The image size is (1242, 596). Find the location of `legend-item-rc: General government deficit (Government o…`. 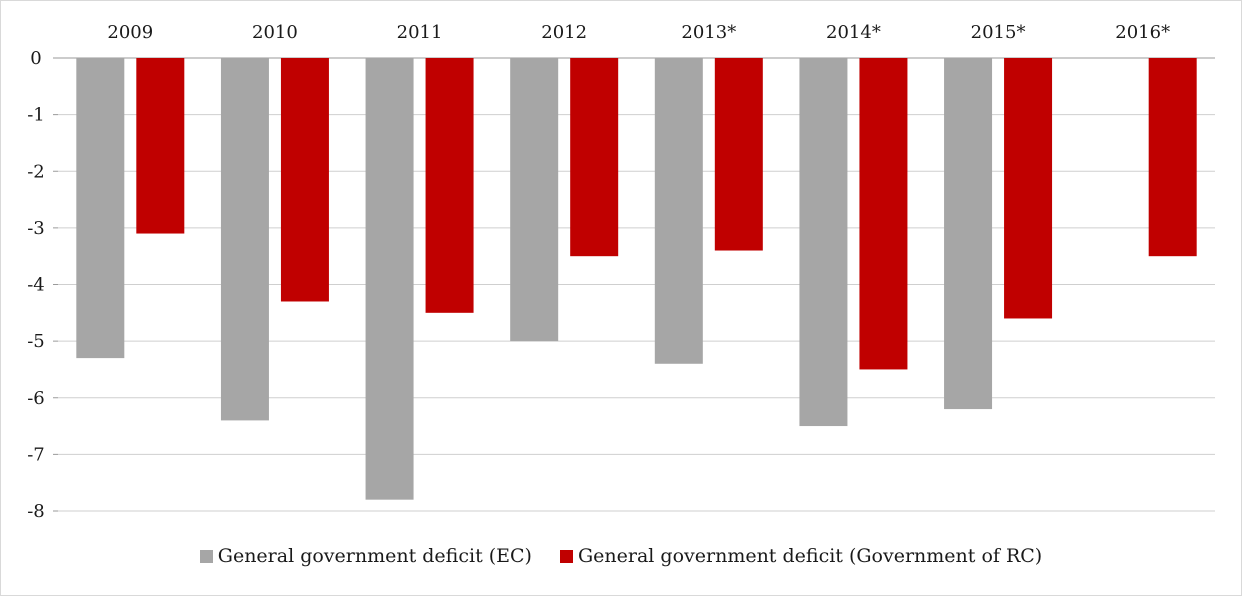

legend-item-rc: General government deficit (Government o… is located at coordinates (801, 556).